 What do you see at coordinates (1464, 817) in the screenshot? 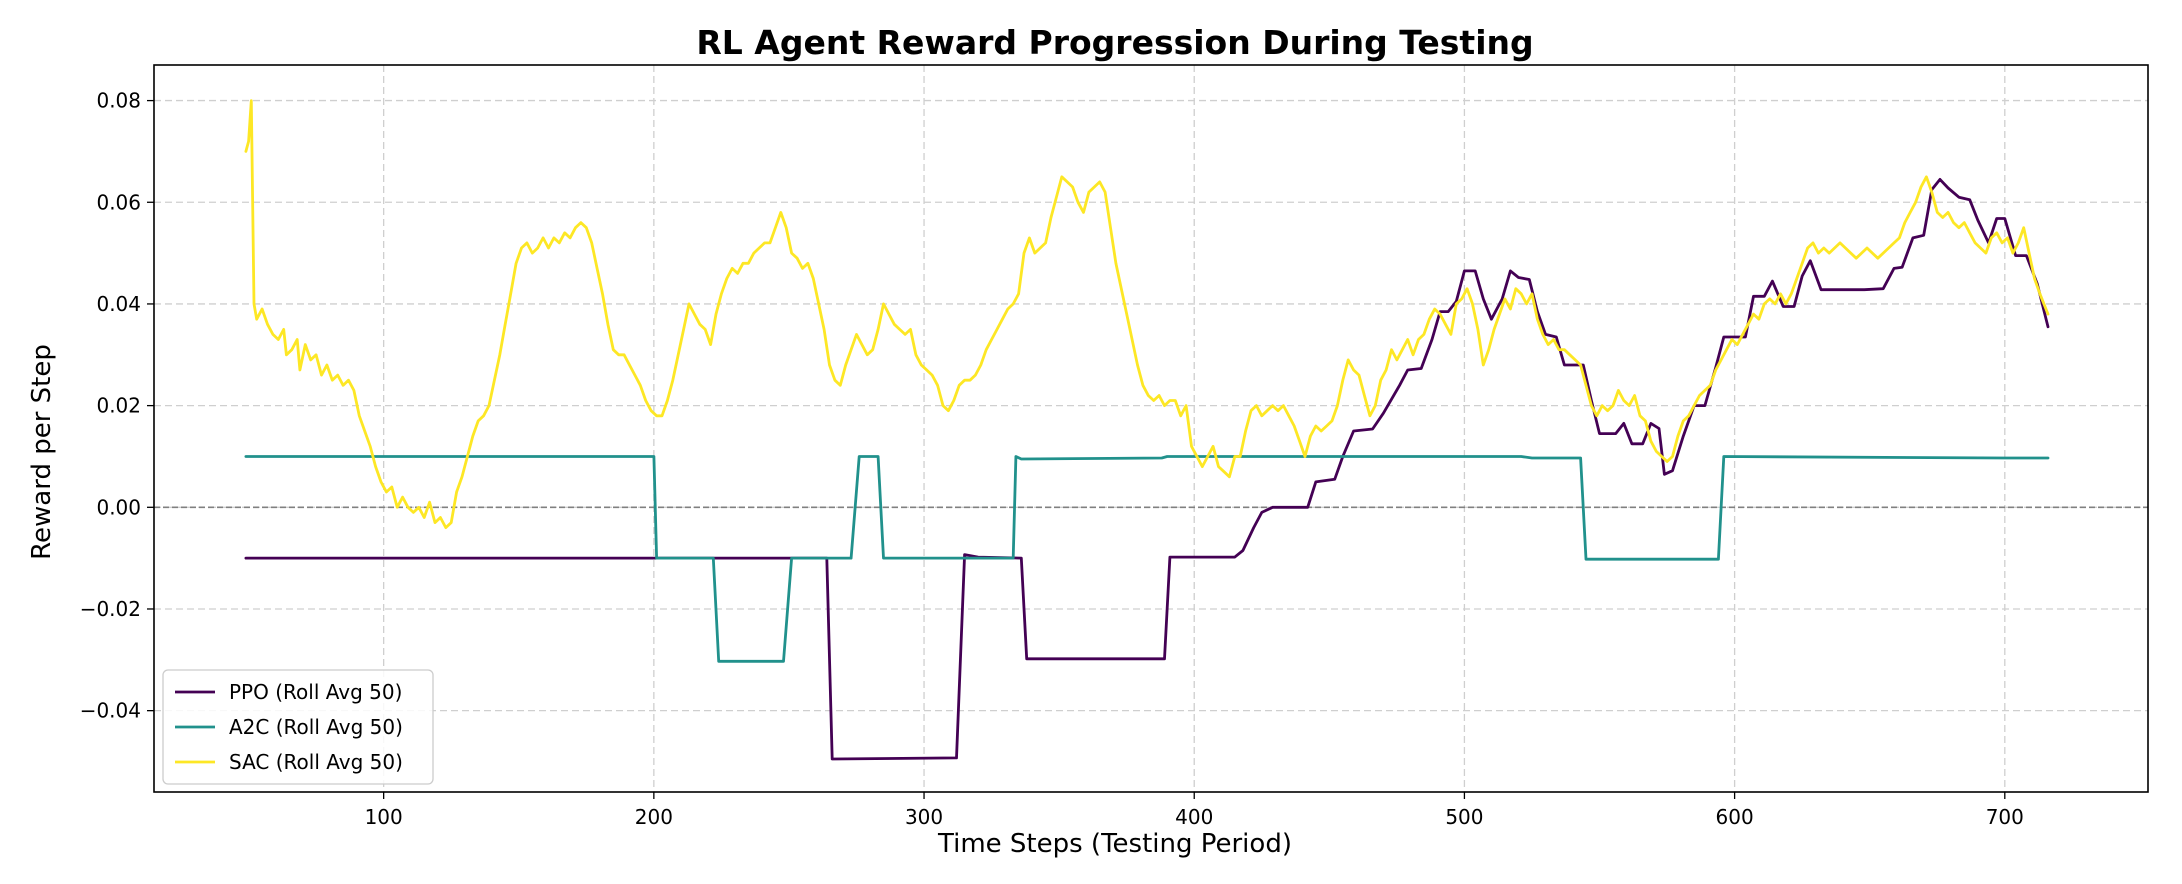
I see `x-tick-label: 500` at bounding box center [1464, 817].